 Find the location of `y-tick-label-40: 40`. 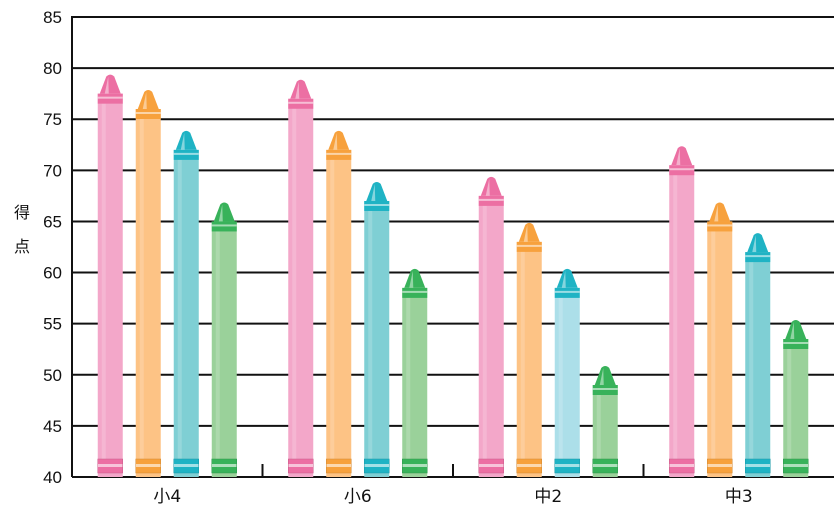

y-tick-label-40: 40 is located at coordinates (52, 477).